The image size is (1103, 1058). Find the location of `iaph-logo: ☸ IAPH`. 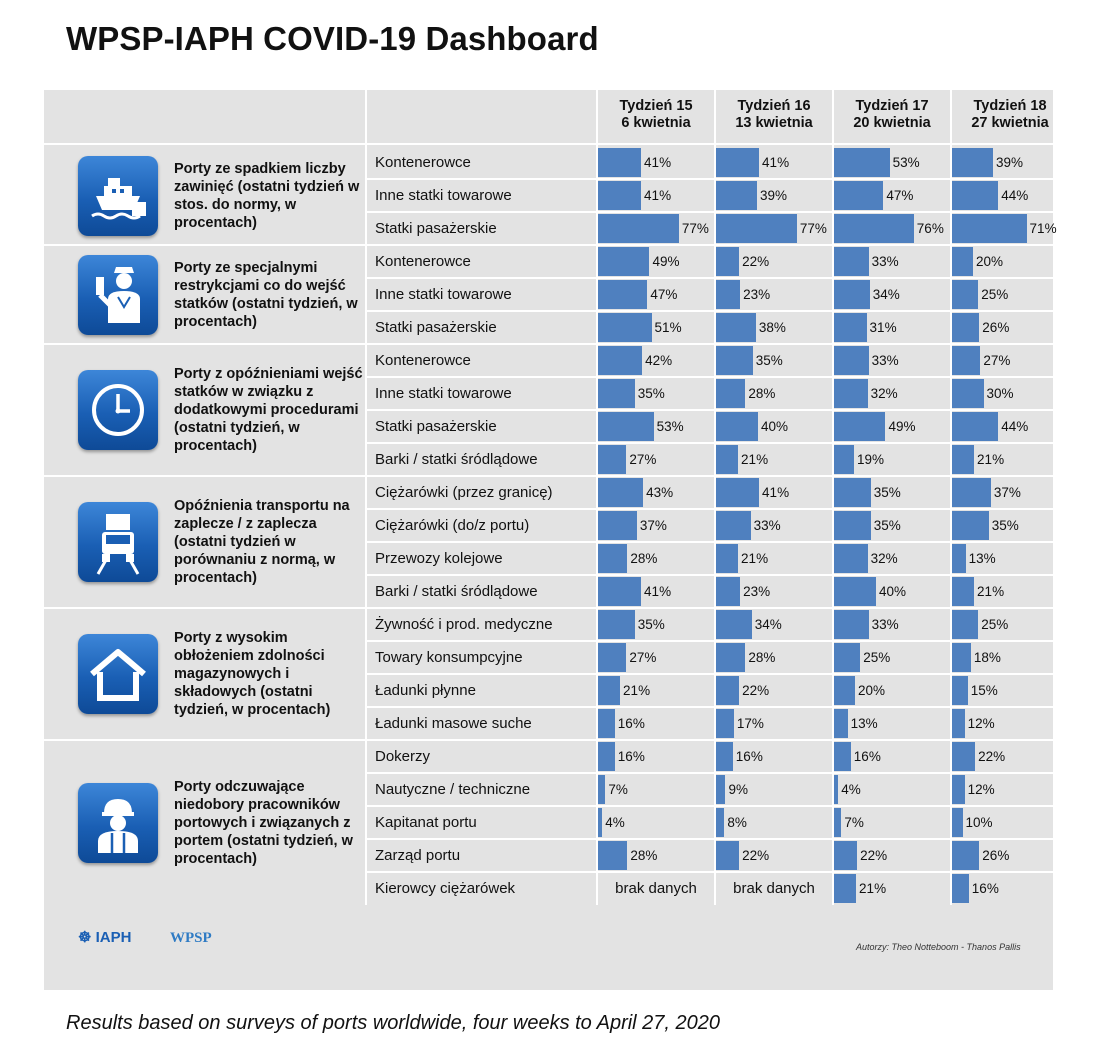

iaph-logo: ☸ IAPH is located at coordinates (104, 937).